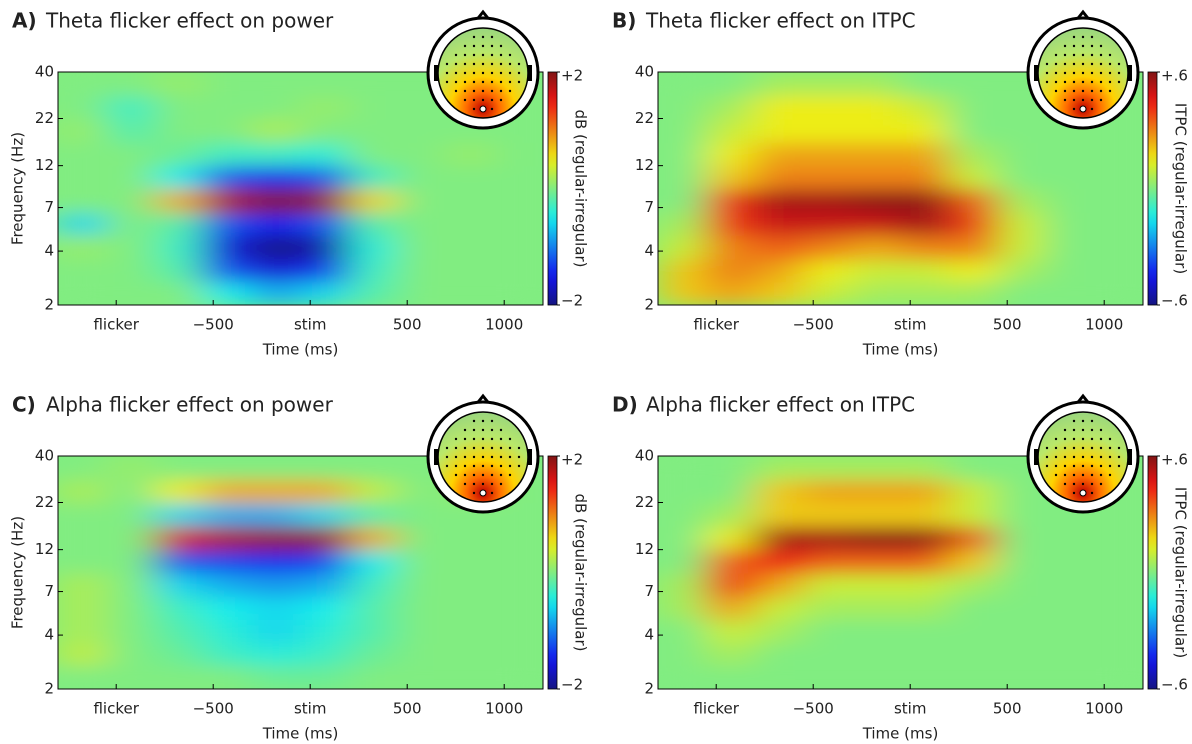  What do you see at coordinates (504, 709) in the screenshot?
I see `x-tick-label: 1000` at bounding box center [504, 709].